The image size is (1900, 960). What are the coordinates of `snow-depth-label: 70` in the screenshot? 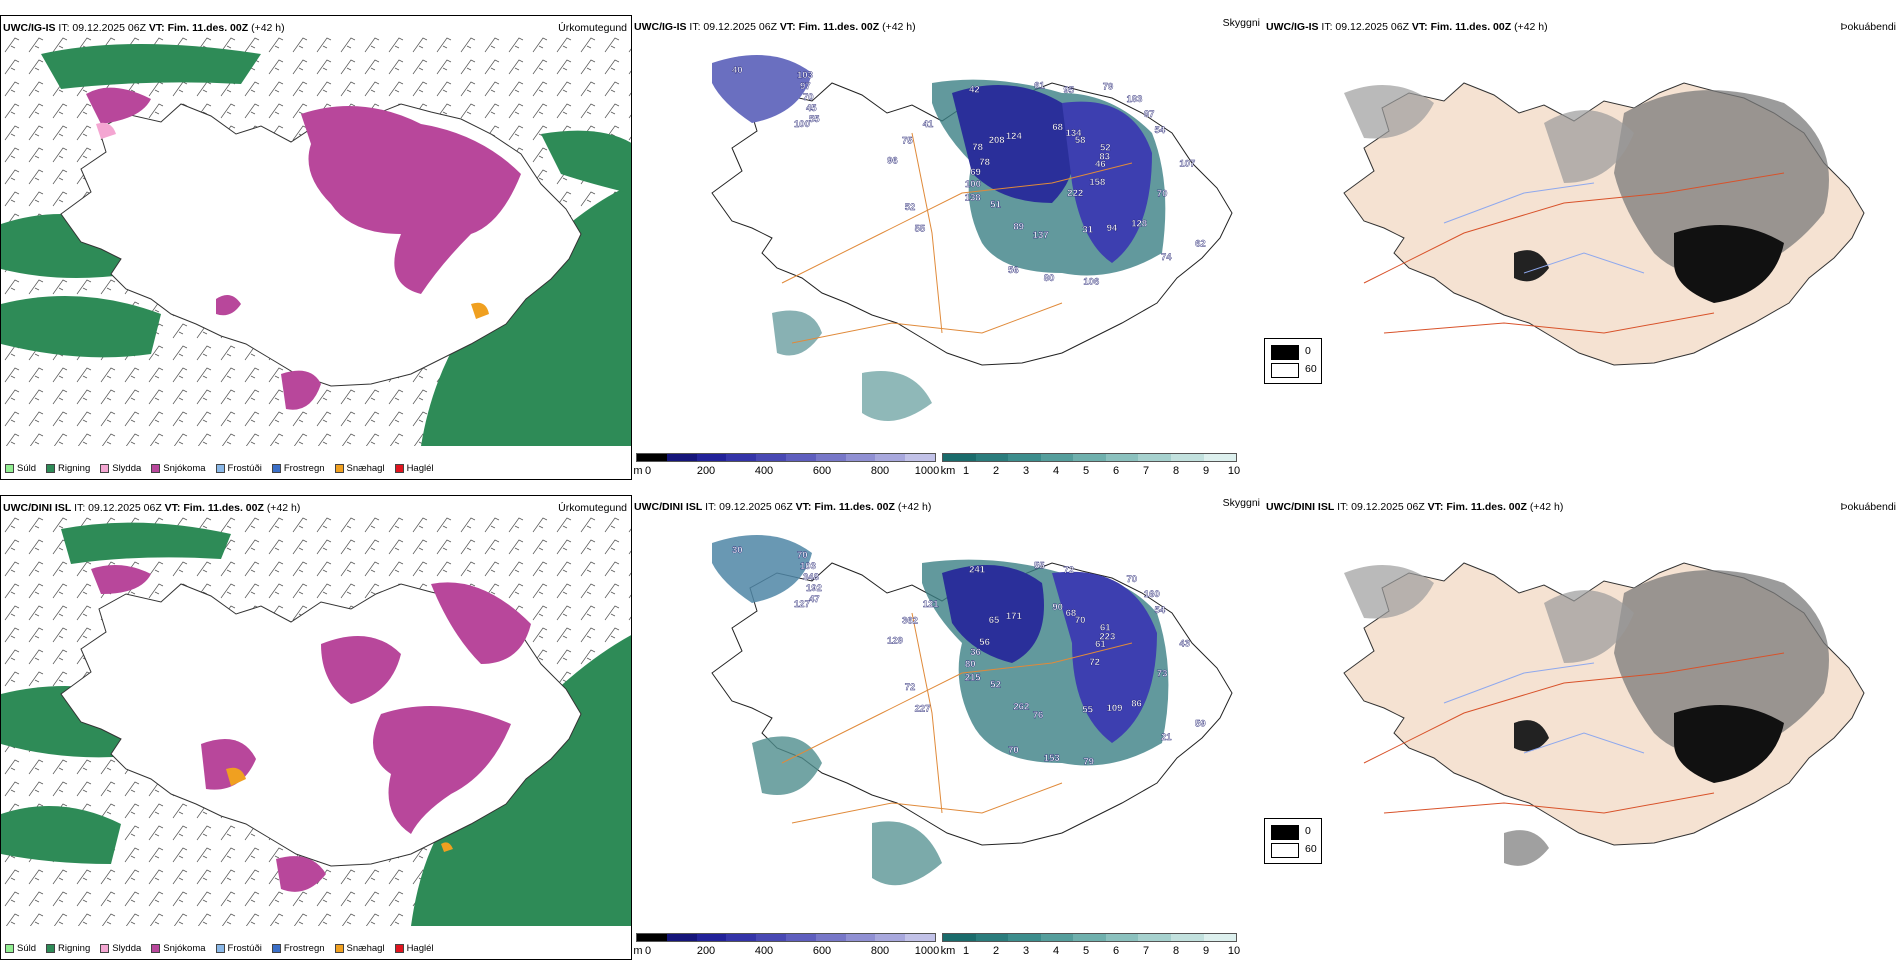 It's located at (1080, 620).